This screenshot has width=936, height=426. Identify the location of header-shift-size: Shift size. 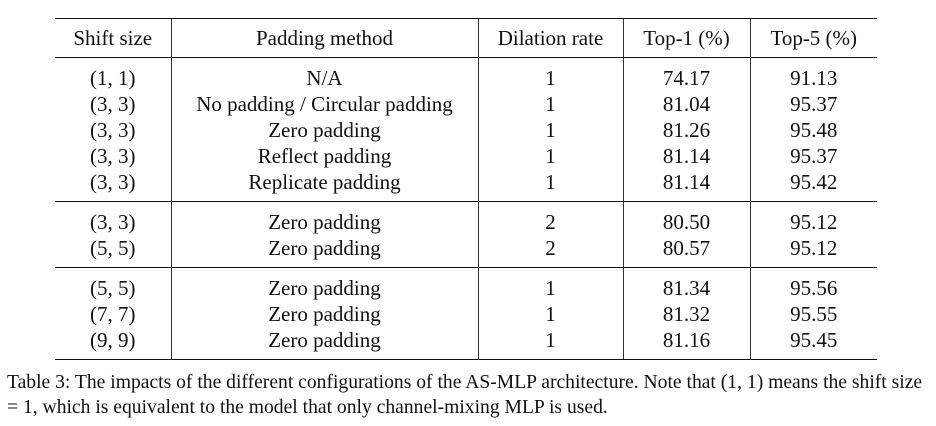
(113, 38).